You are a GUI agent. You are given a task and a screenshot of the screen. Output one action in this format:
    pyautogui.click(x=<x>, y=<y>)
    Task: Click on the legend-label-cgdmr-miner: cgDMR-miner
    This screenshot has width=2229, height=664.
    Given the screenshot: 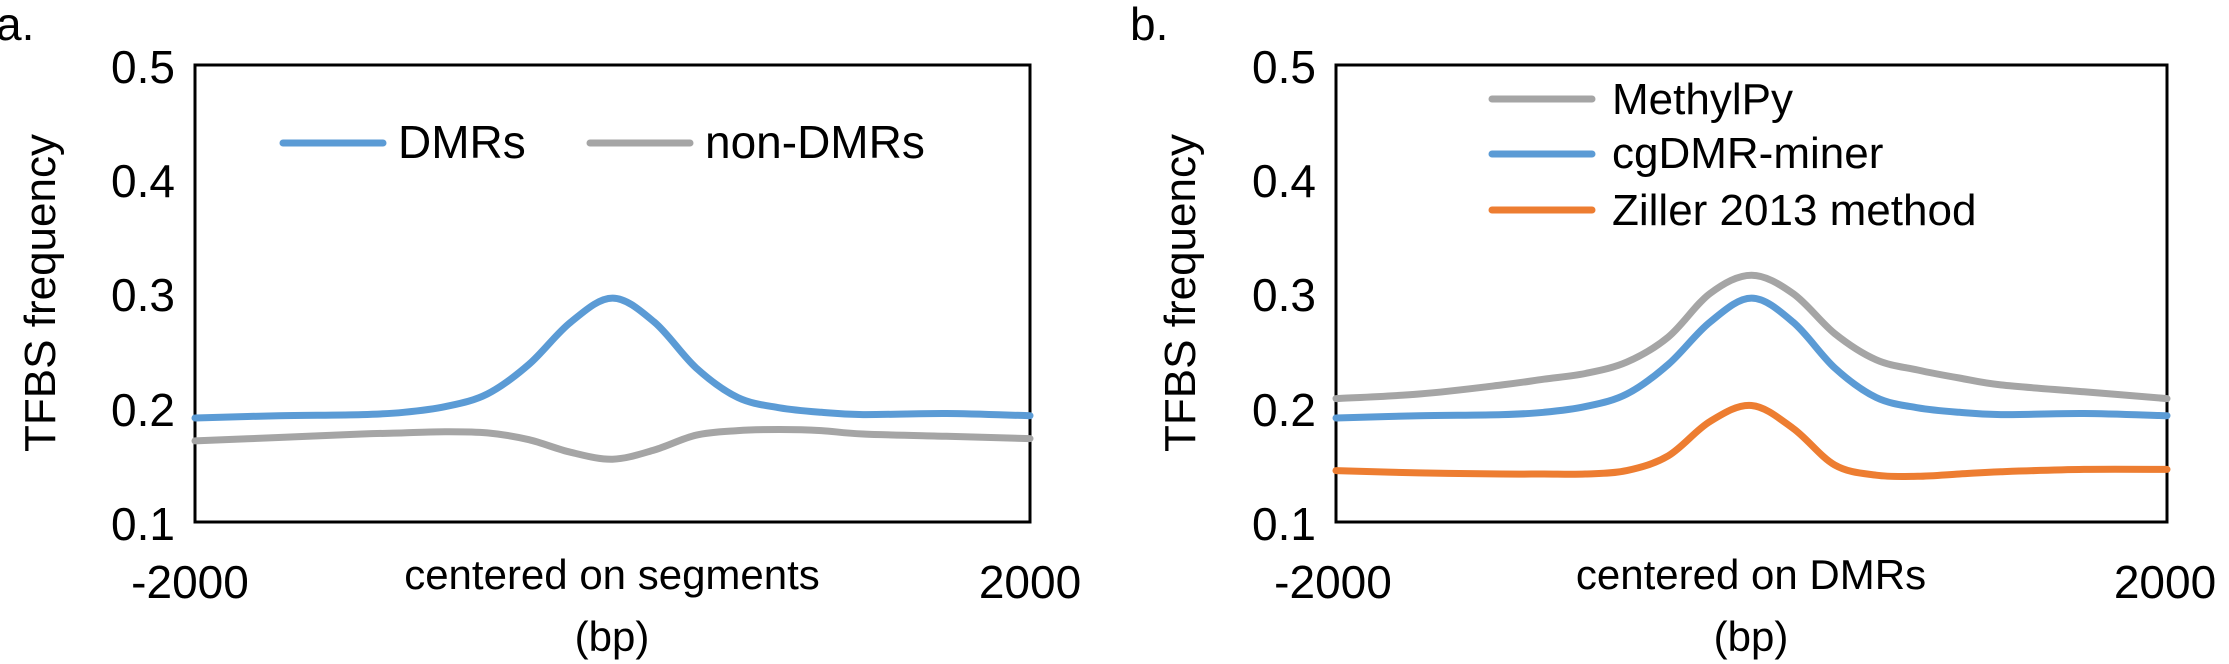 What is the action you would take?
    pyautogui.click(x=1747, y=153)
    